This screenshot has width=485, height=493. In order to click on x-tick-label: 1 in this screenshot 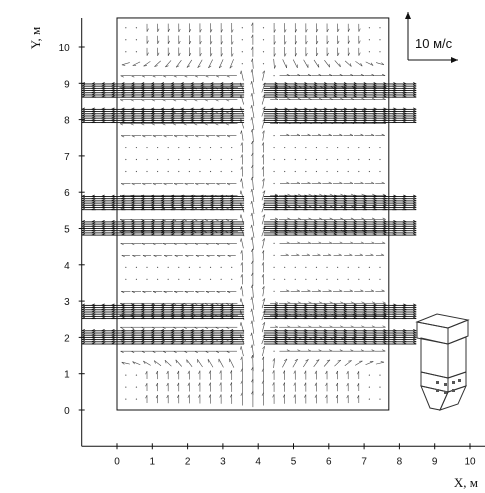, I will do `click(153, 461)`.